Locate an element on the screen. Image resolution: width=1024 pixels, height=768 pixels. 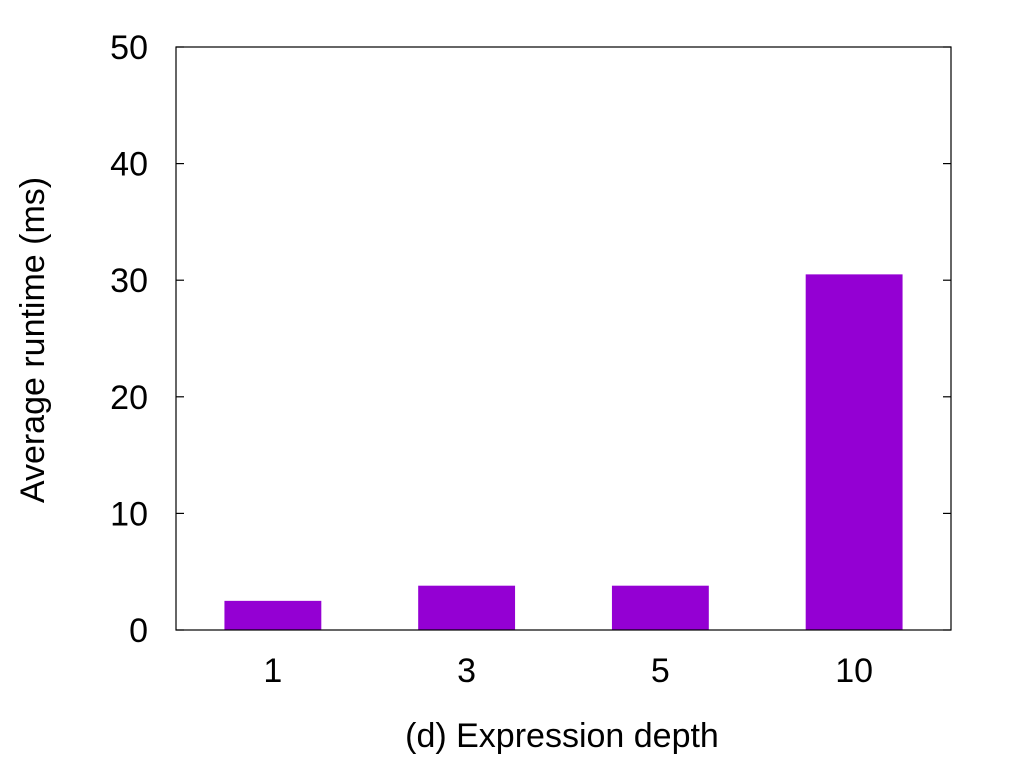
y-tick-label: 40 is located at coordinates (129, 165).